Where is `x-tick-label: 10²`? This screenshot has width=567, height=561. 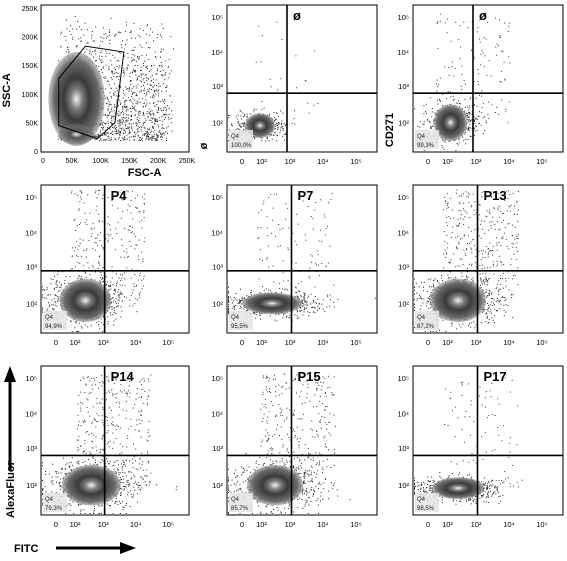
x-tick-label: 10² is located at coordinates (261, 161).